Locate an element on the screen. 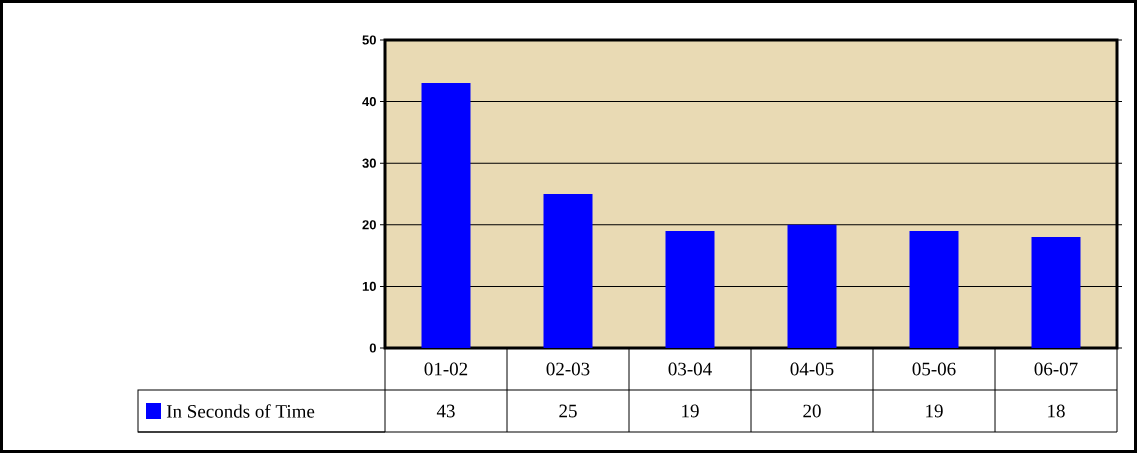 This screenshot has height=453, width=1137. data-label: 43 is located at coordinates (445, 411).